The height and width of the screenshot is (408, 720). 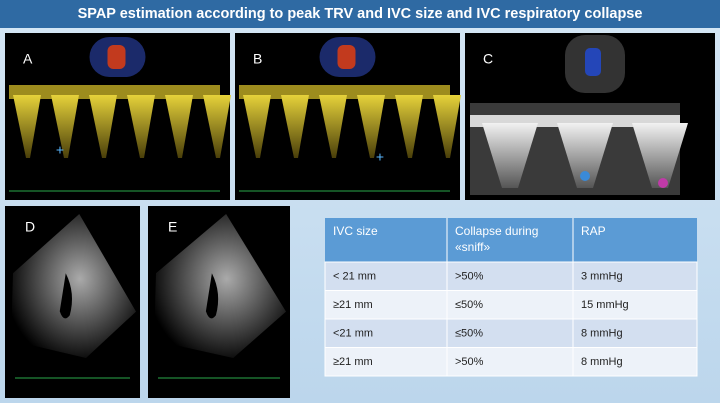 I want to click on table-cell: < 21 mm, so click(x=354, y=276).